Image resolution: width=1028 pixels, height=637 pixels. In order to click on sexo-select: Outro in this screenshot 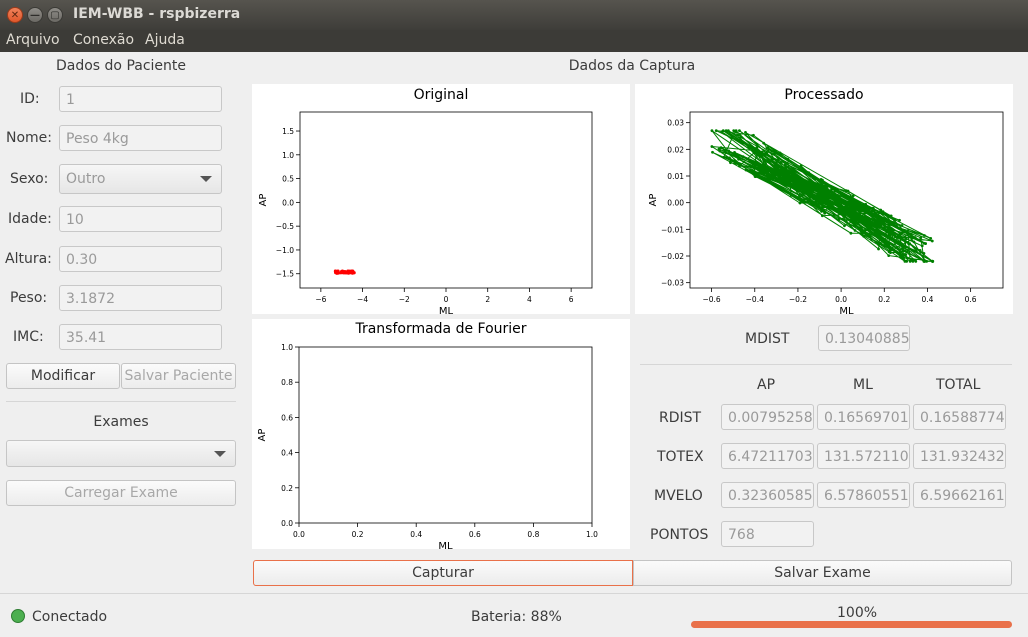, I will do `click(140, 179)`.